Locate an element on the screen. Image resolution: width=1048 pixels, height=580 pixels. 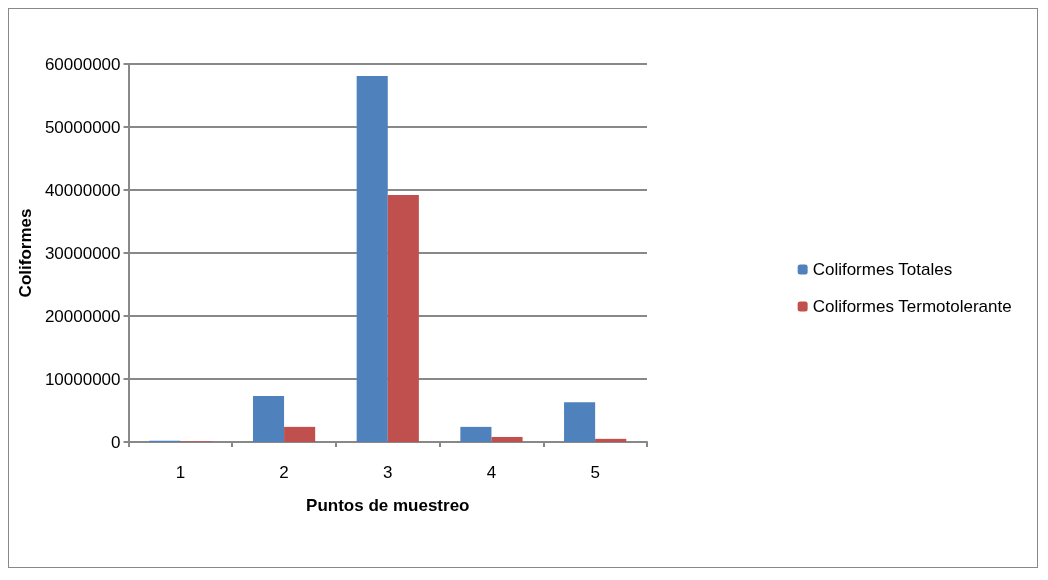
y-tick-label: 20000000 is located at coordinates (82, 316).